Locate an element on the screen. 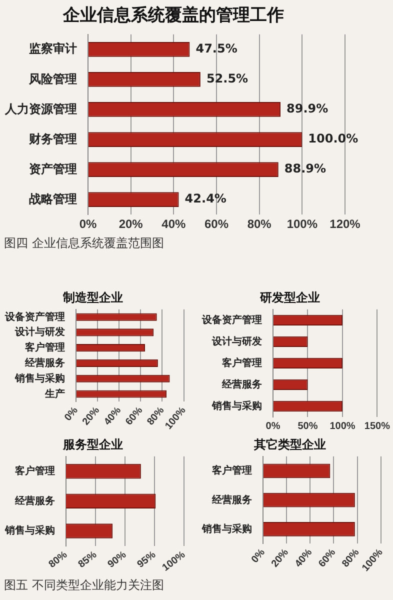 The width and height of the screenshot is (393, 600). y-tick-label: 战略管理 is located at coordinates (53, 199).